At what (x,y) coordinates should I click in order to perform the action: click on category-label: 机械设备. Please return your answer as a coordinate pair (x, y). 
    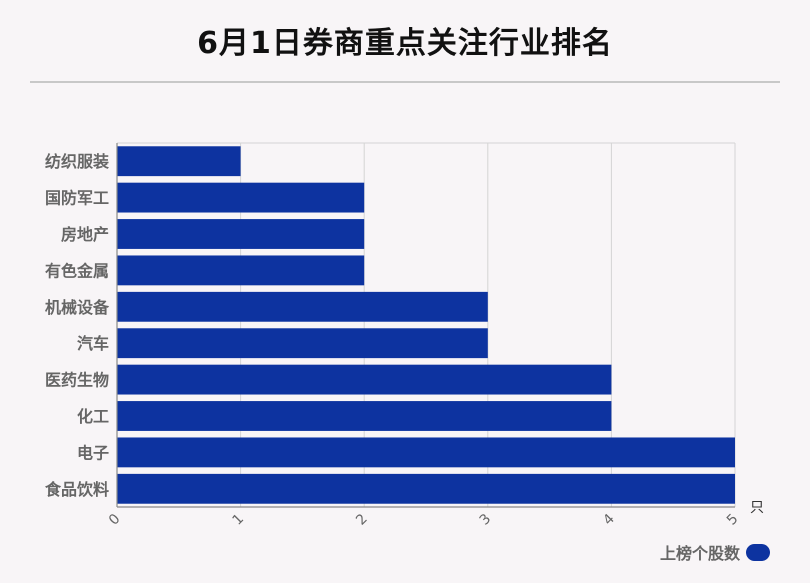
    Looking at the image, I should click on (77, 307).